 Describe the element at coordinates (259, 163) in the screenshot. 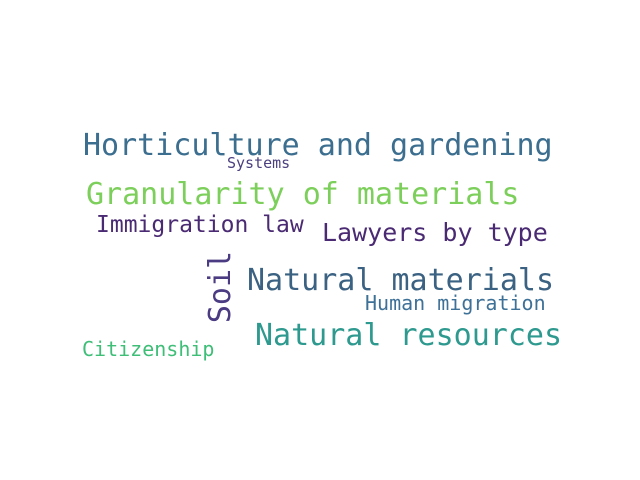

I see `word-systems: Systems` at that location.